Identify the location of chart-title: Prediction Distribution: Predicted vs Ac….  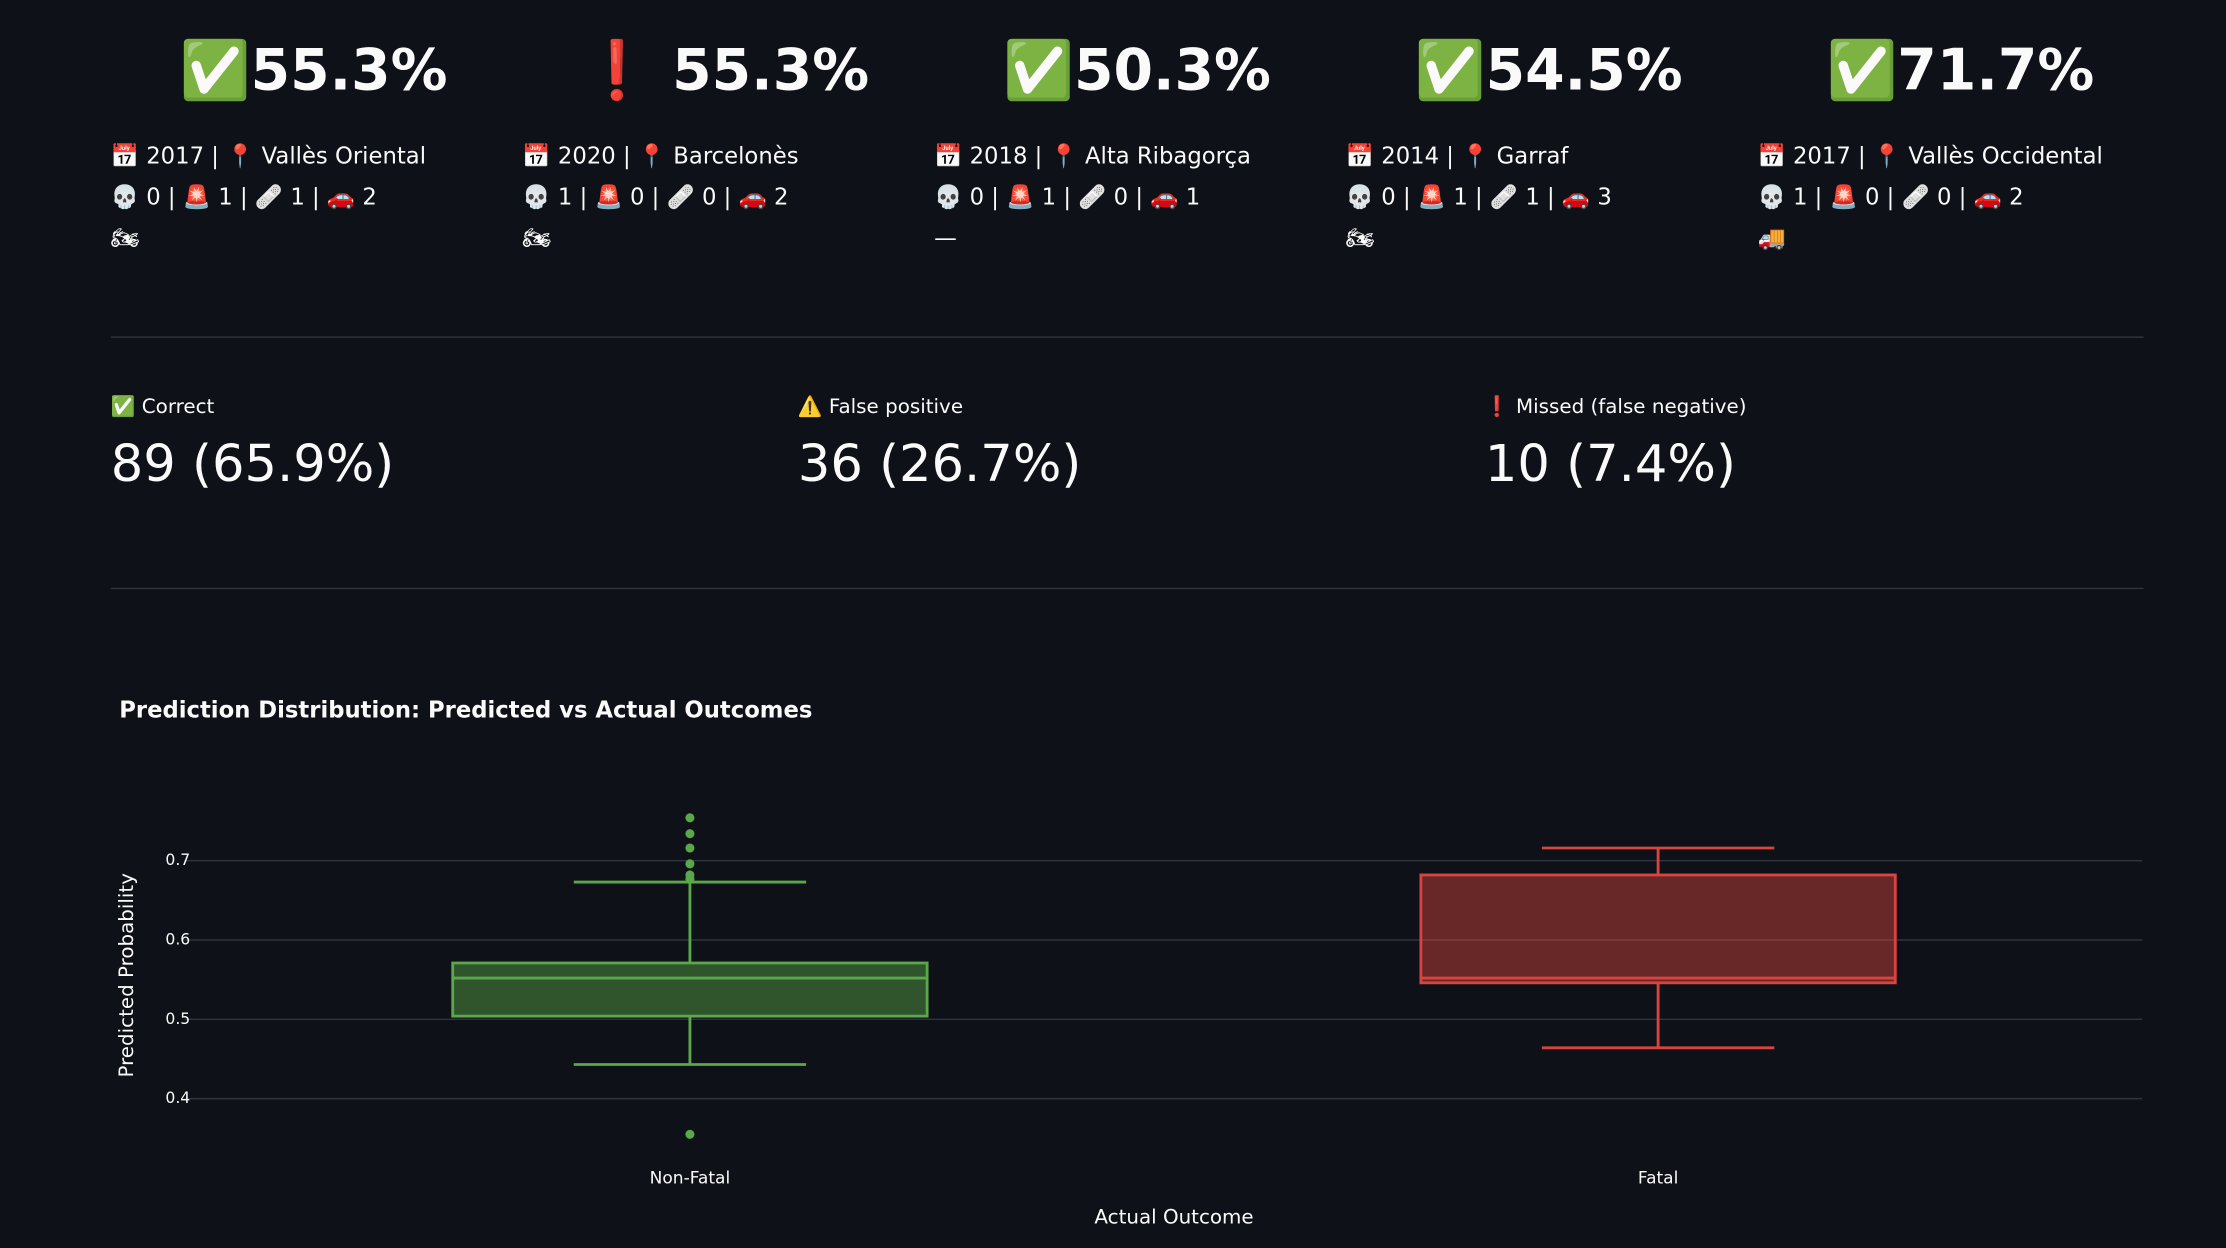
(465, 711).